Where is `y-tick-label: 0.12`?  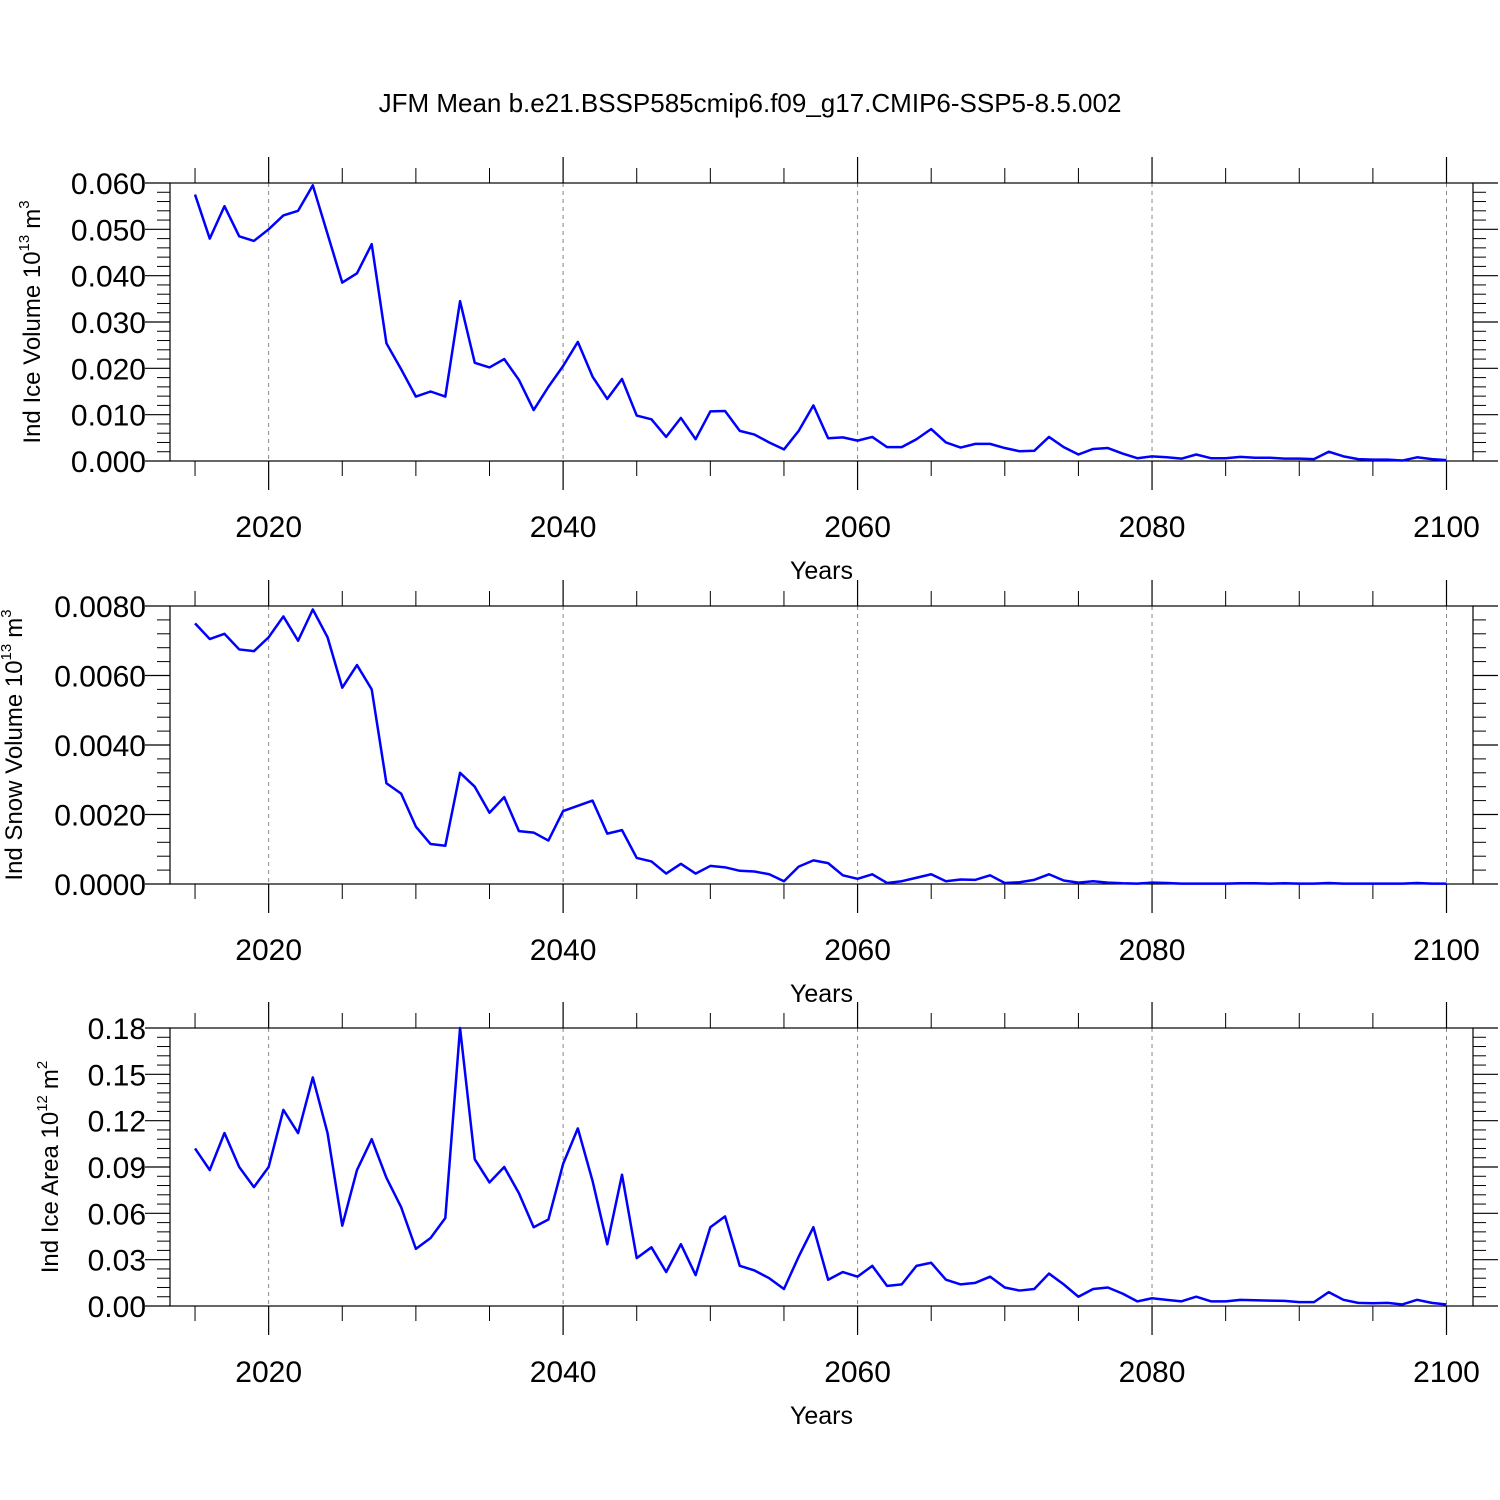 y-tick-label: 0.12 is located at coordinates (117, 1122).